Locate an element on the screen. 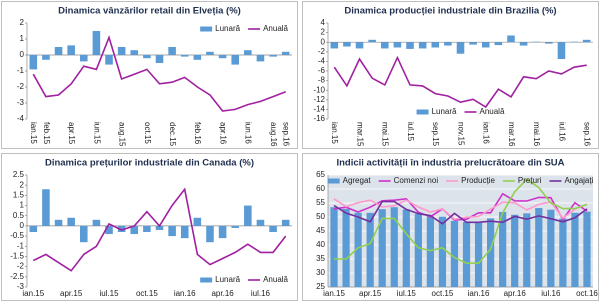 Image resolution: width=600 pixels, height=302 pixels. x-tick-label: sep.15 is located at coordinates (435, 134).